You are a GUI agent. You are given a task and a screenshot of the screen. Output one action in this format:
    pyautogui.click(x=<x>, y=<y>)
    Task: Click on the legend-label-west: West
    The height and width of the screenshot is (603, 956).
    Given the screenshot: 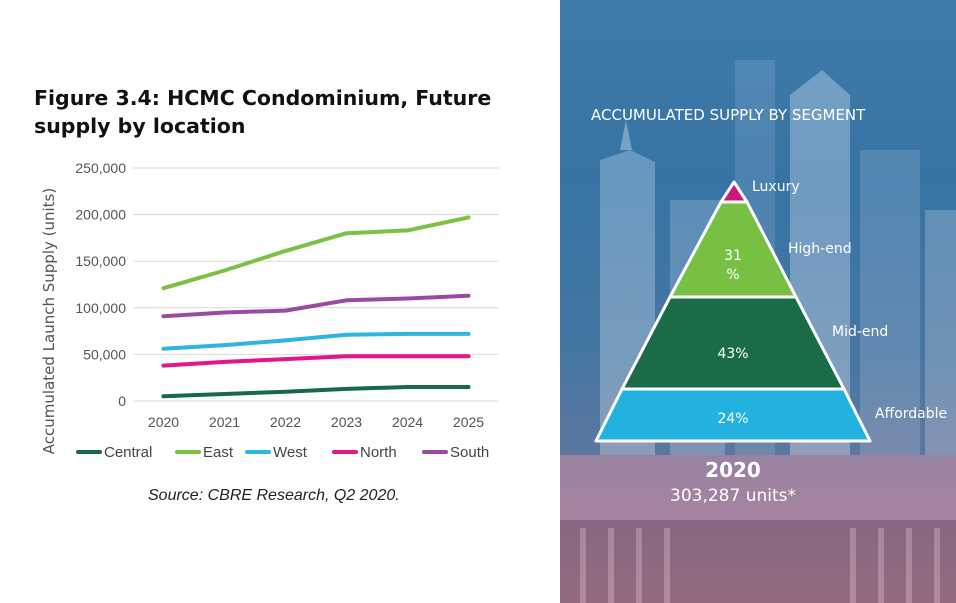 What is the action you would take?
    pyautogui.click(x=290, y=452)
    